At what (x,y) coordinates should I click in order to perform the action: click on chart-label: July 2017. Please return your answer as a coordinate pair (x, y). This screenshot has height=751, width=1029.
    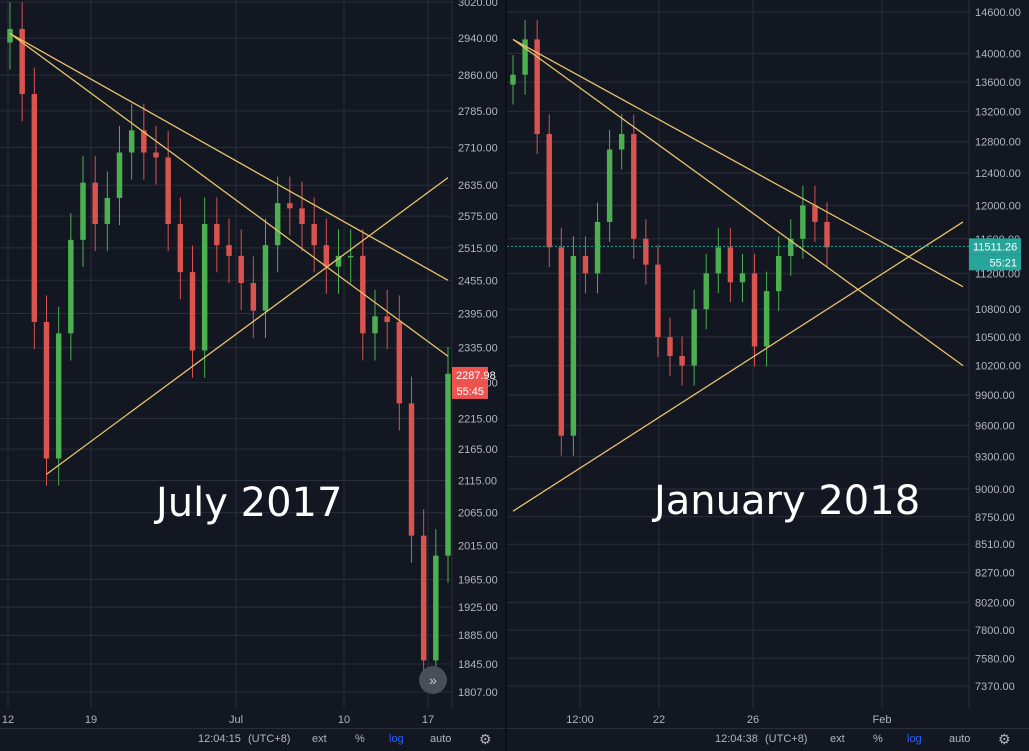
    Looking at the image, I should click on (249, 503).